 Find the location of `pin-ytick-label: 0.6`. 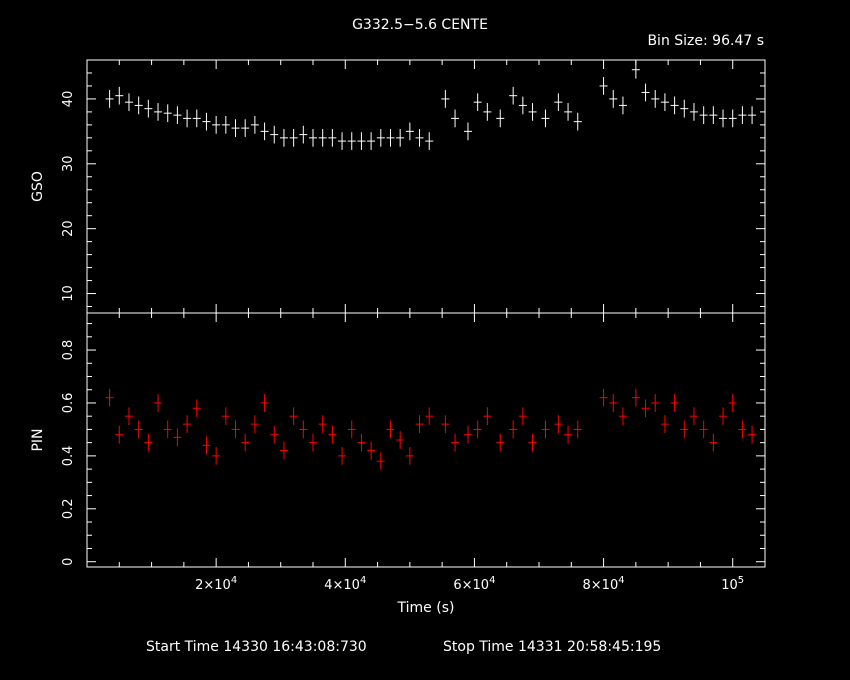

pin-ytick-label: 0.6 is located at coordinates (68, 403).